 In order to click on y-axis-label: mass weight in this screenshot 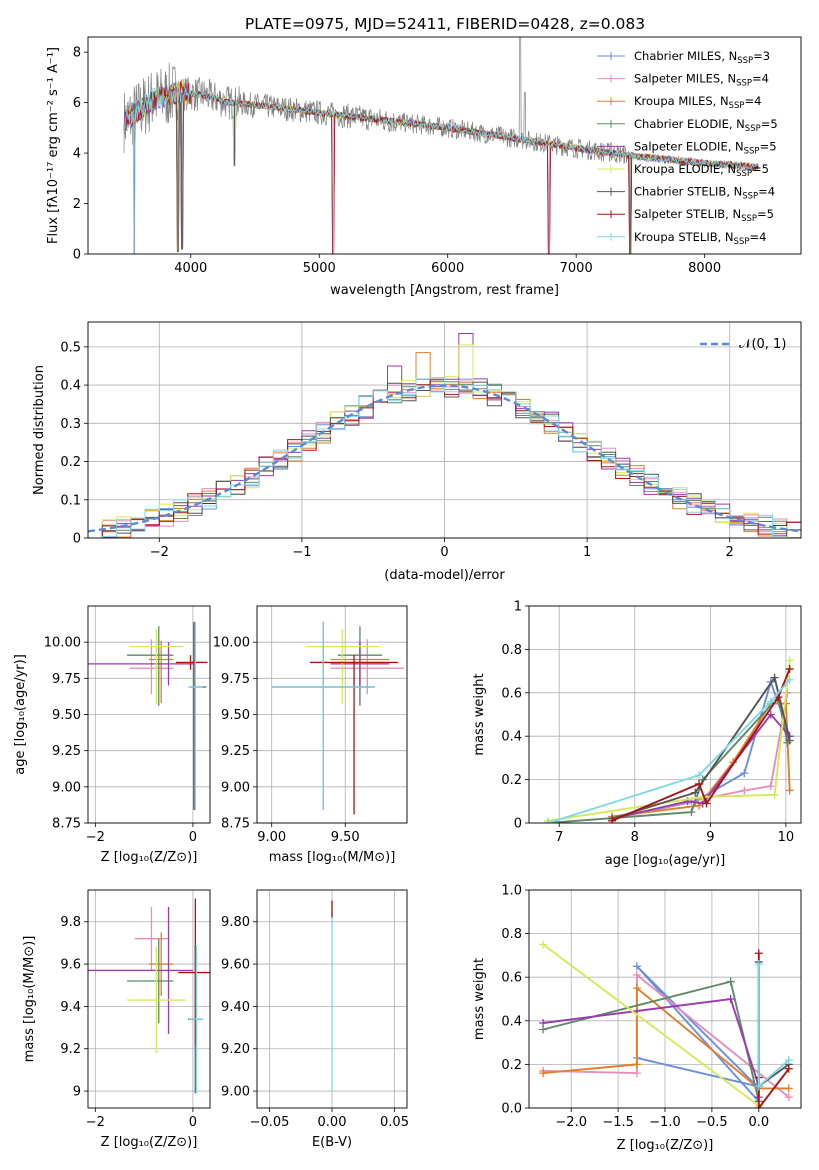, I will do `click(479, 714)`.